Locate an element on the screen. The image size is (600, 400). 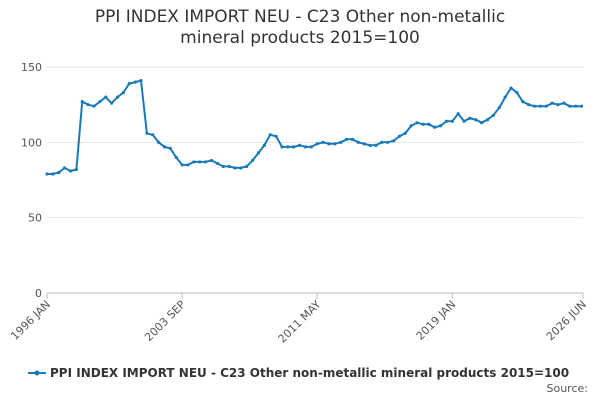
x-tick-label: 1996 JAN is located at coordinates (30, 320).